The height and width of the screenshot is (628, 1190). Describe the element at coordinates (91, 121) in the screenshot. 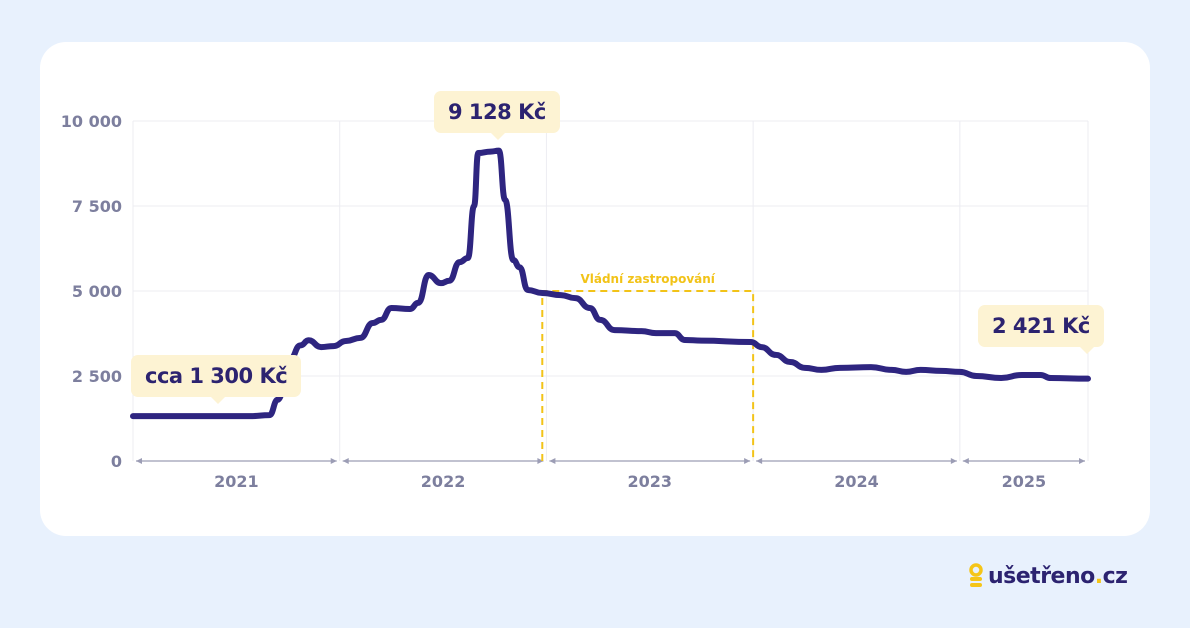

I see `y-tick-label: 10 000` at that location.